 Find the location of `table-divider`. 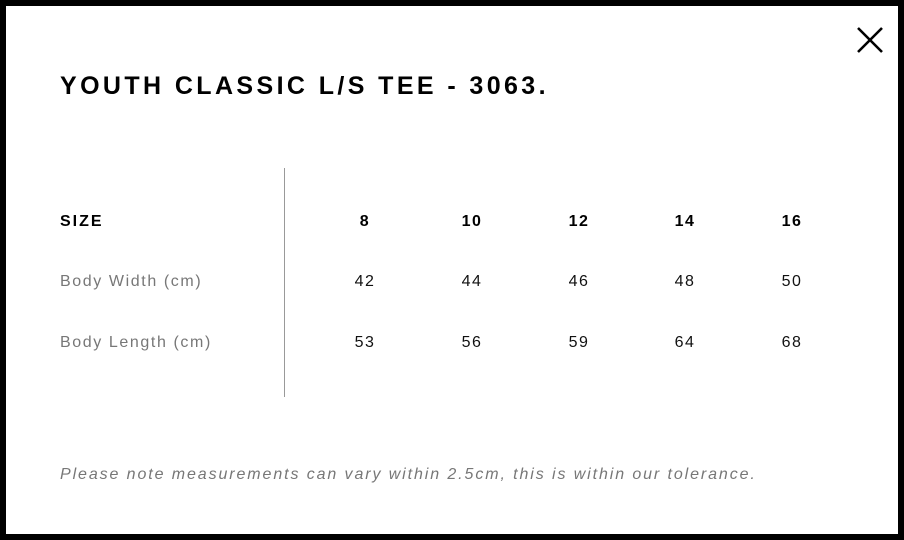

table-divider is located at coordinates (284, 282).